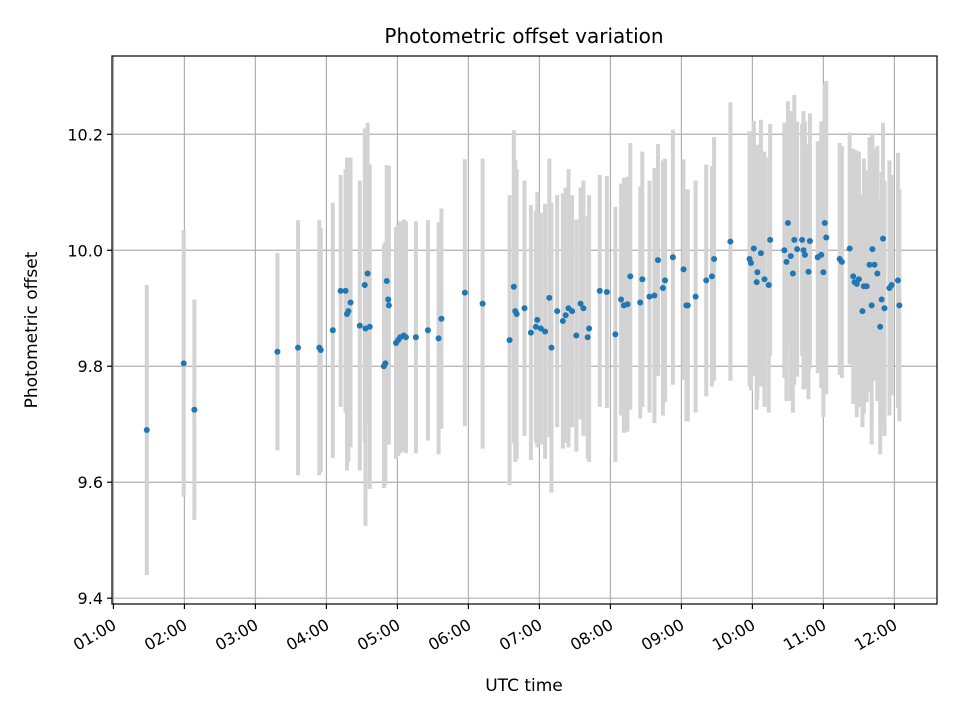 The height and width of the screenshot is (720, 960). I want to click on y-tick-label: 9.6, so click(90, 482).